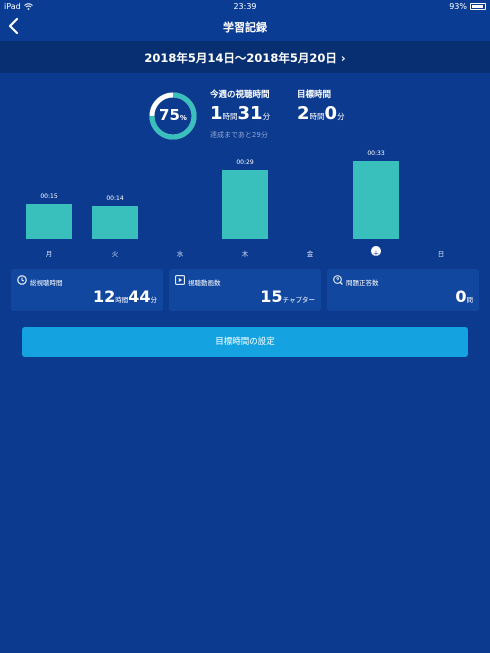  What do you see at coordinates (464, 296) in the screenshot?
I see `card-value: 0問` at bounding box center [464, 296].